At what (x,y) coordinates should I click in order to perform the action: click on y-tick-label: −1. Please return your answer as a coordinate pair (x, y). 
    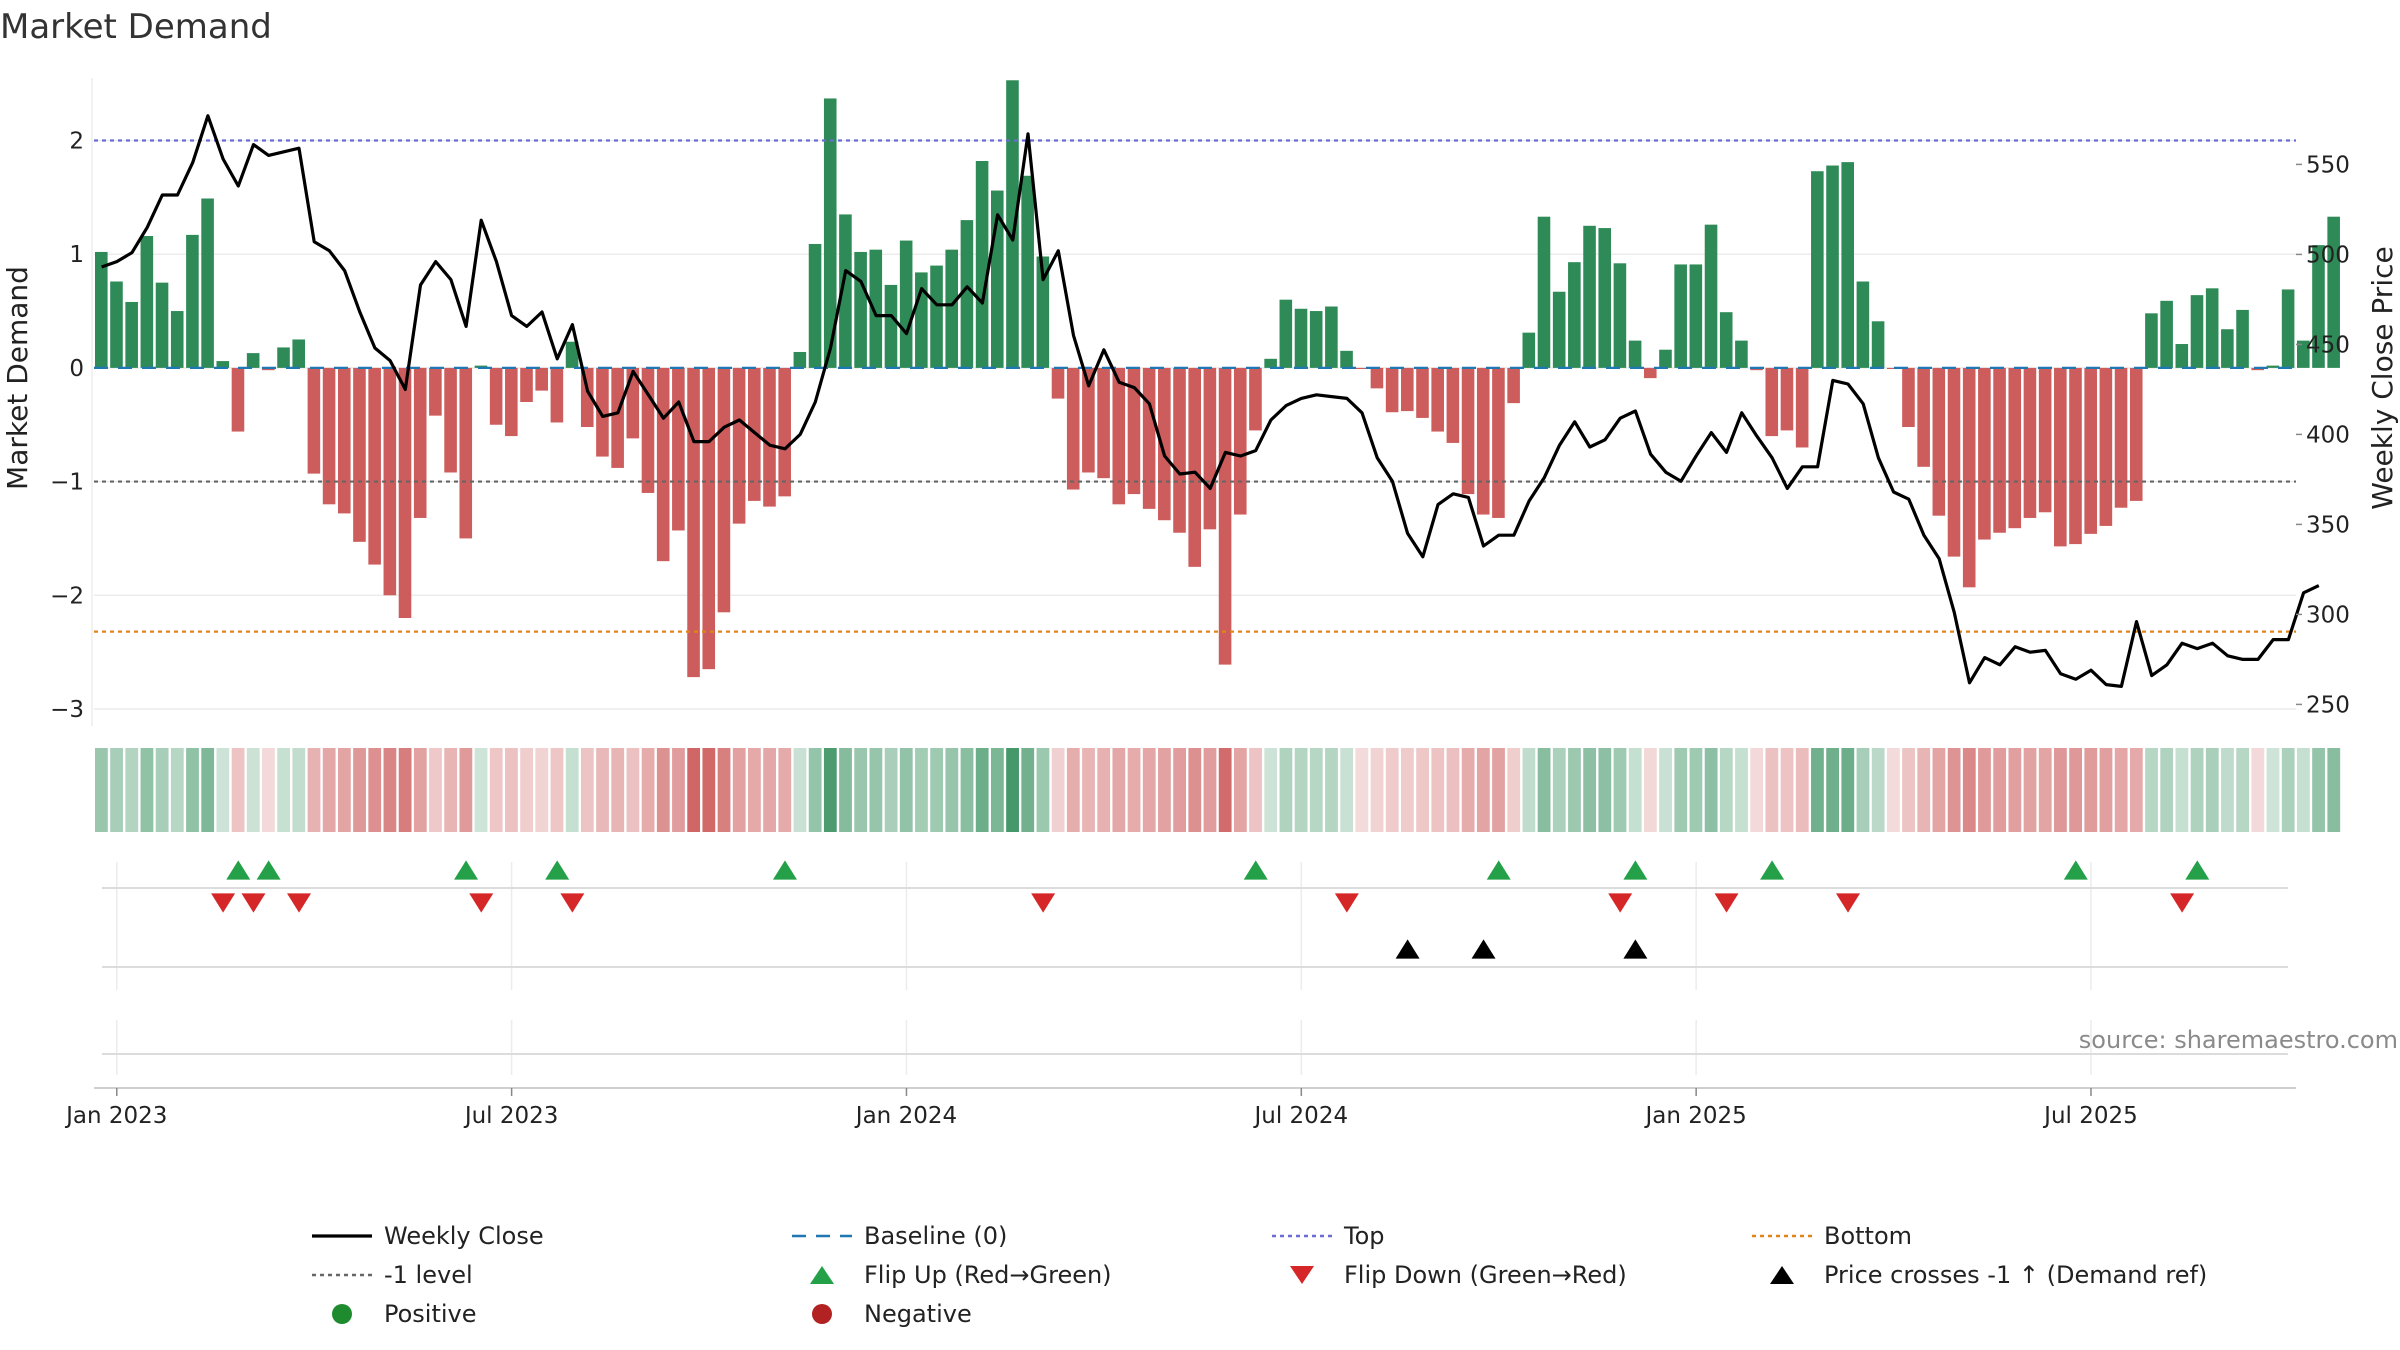
    Looking at the image, I should click on (67, 483).